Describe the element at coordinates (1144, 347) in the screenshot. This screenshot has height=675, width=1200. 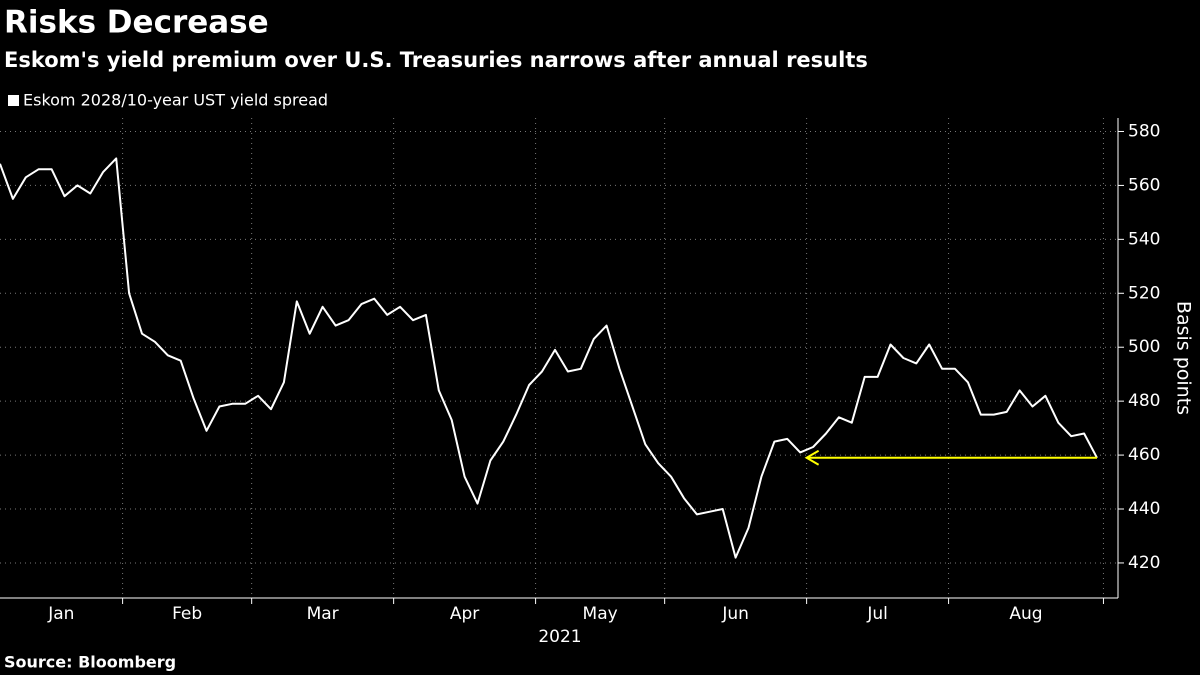
I see `y-tick-label: 500` at that location.